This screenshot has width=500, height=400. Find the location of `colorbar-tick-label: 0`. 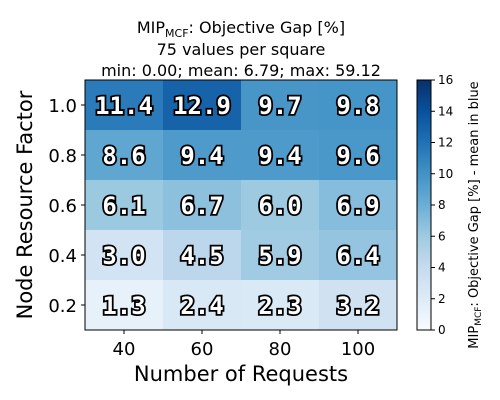

colorbar-tick-label: 0 is located at coordinates (442, 330).